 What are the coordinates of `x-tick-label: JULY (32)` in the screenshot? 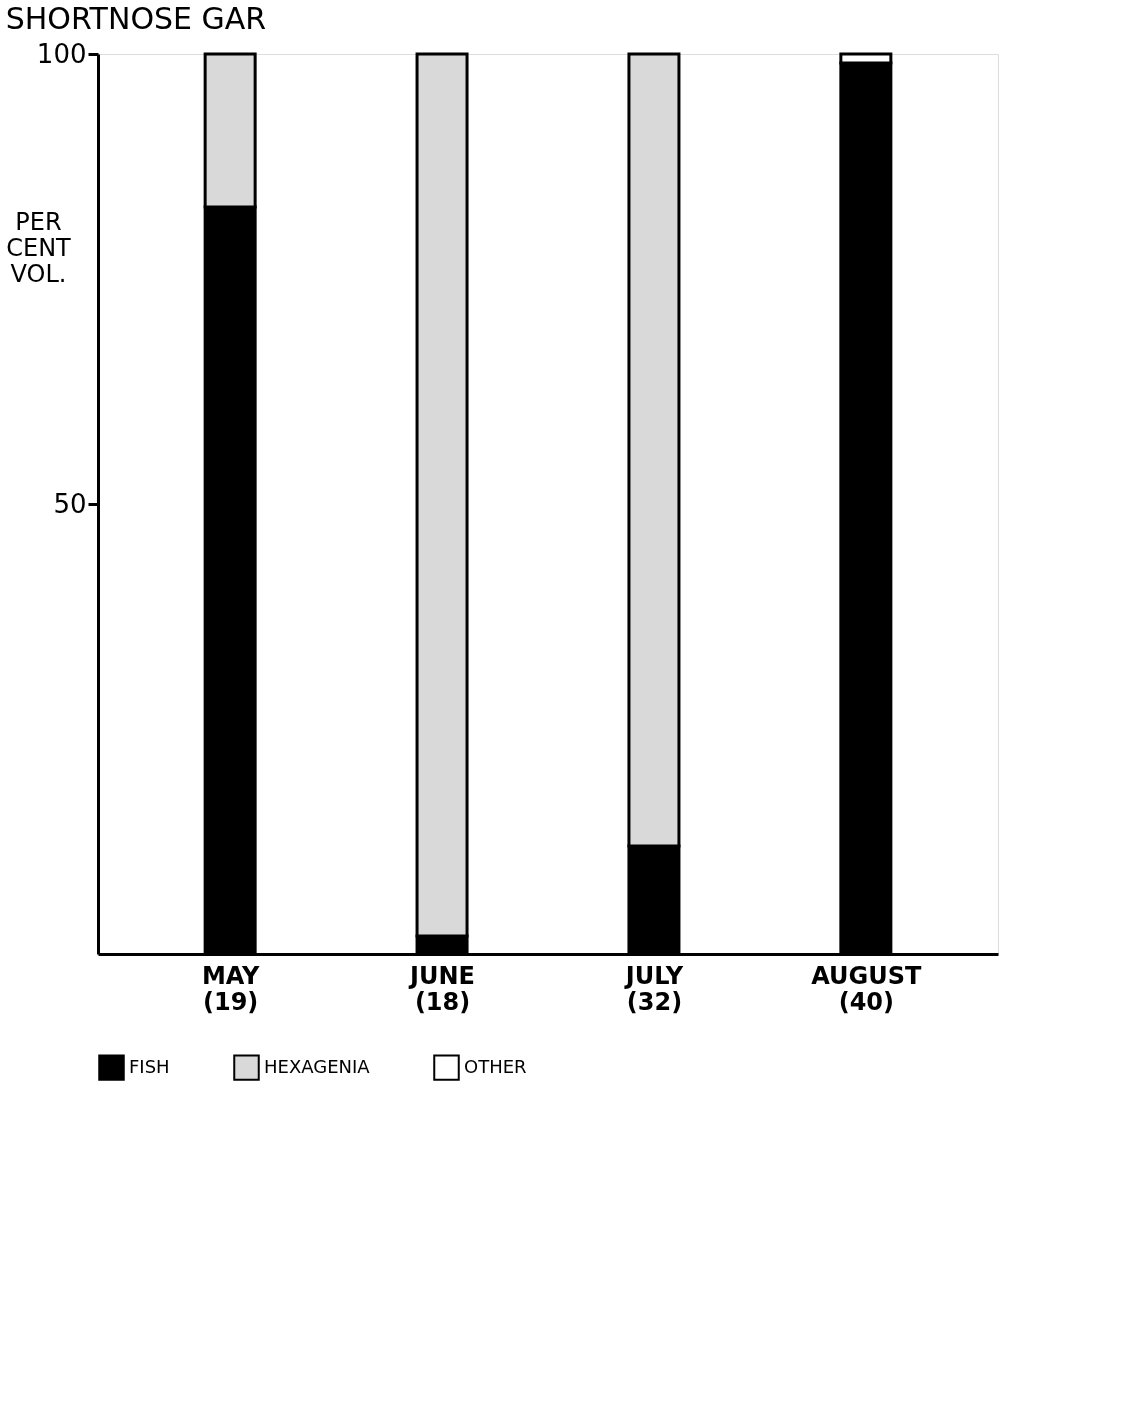 It's located at (653, 988).